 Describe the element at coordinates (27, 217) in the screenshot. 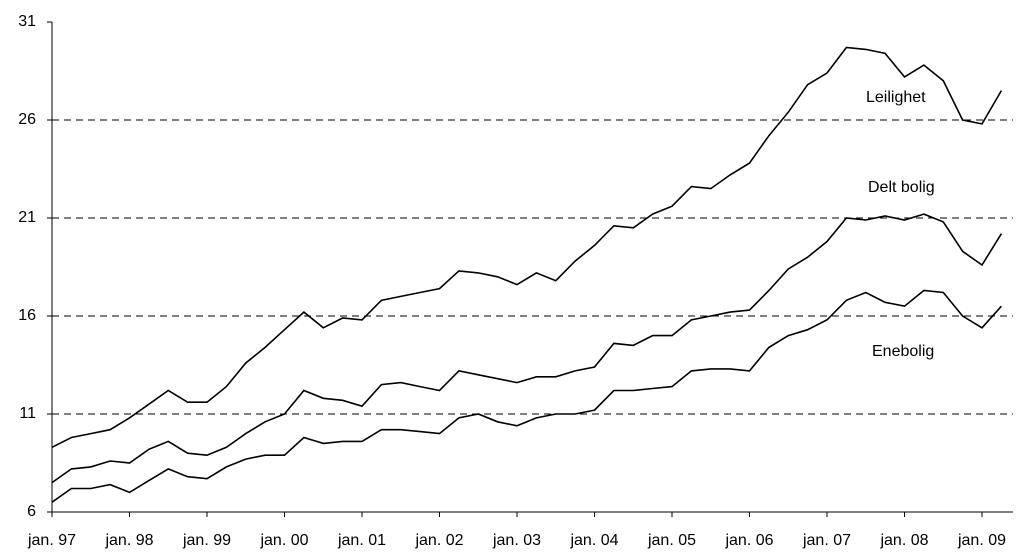

I see `y-tick-label: 21` at that location.